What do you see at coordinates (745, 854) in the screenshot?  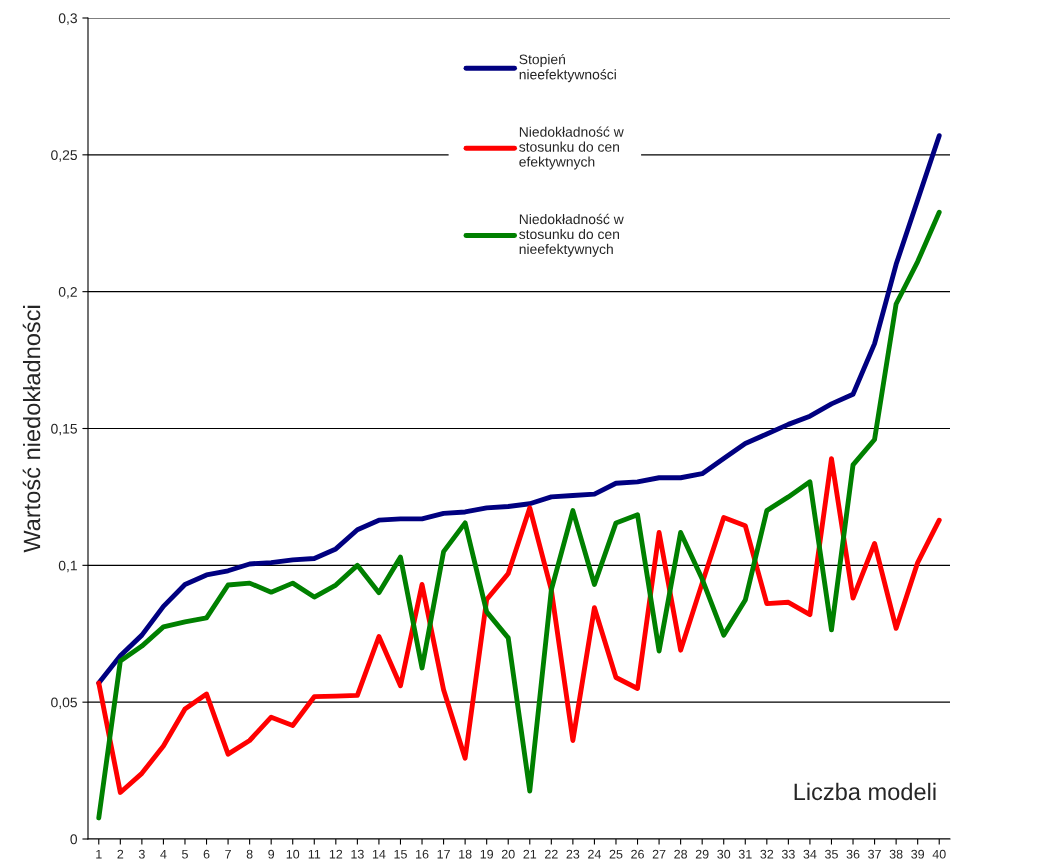 I see `x-tick-label: 31` at bounding box center [745, 854].